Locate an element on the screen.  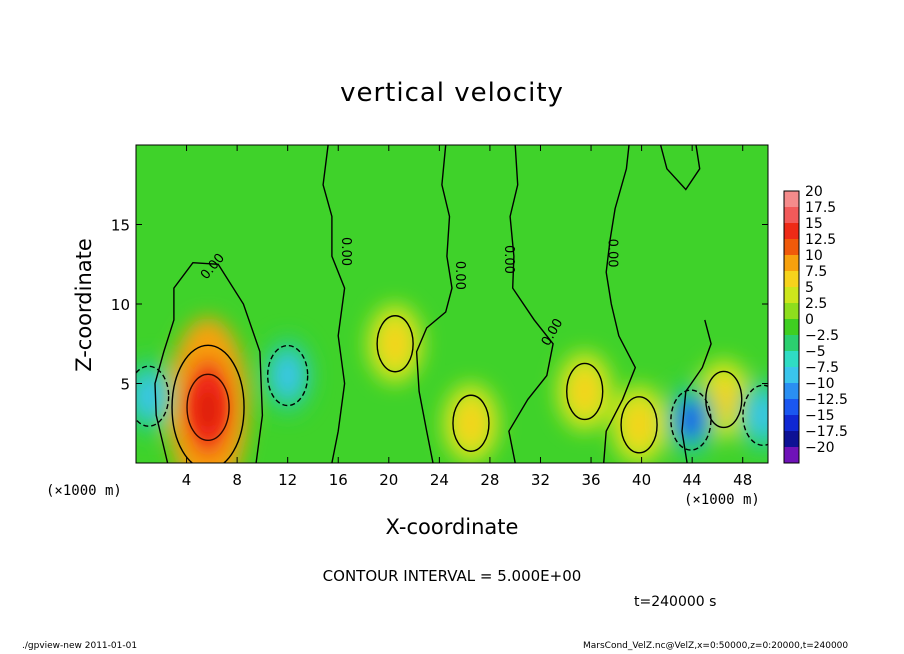
colorbar-label-0: 20 is located at coordinates (814, 192).